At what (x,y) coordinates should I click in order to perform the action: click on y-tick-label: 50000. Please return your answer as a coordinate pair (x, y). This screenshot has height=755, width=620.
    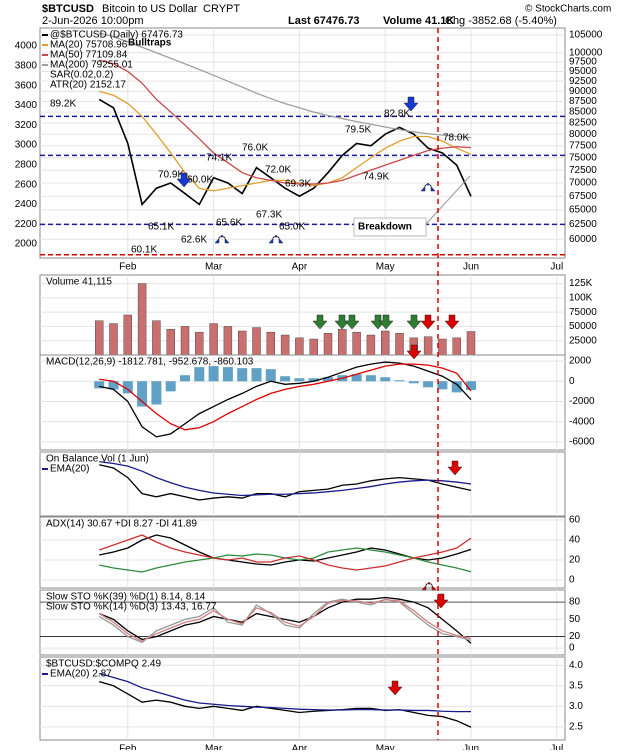
    Looking at the image, I should click on (583, 326).